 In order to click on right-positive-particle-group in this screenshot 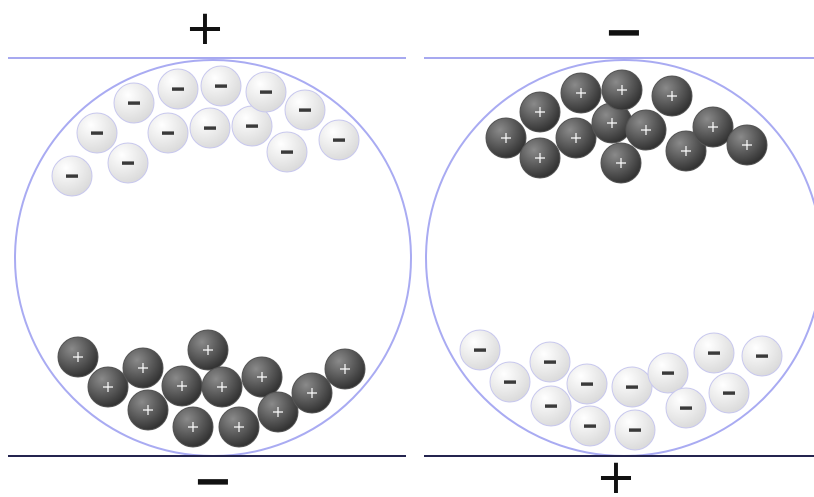, I will do `click(626, 126)`.